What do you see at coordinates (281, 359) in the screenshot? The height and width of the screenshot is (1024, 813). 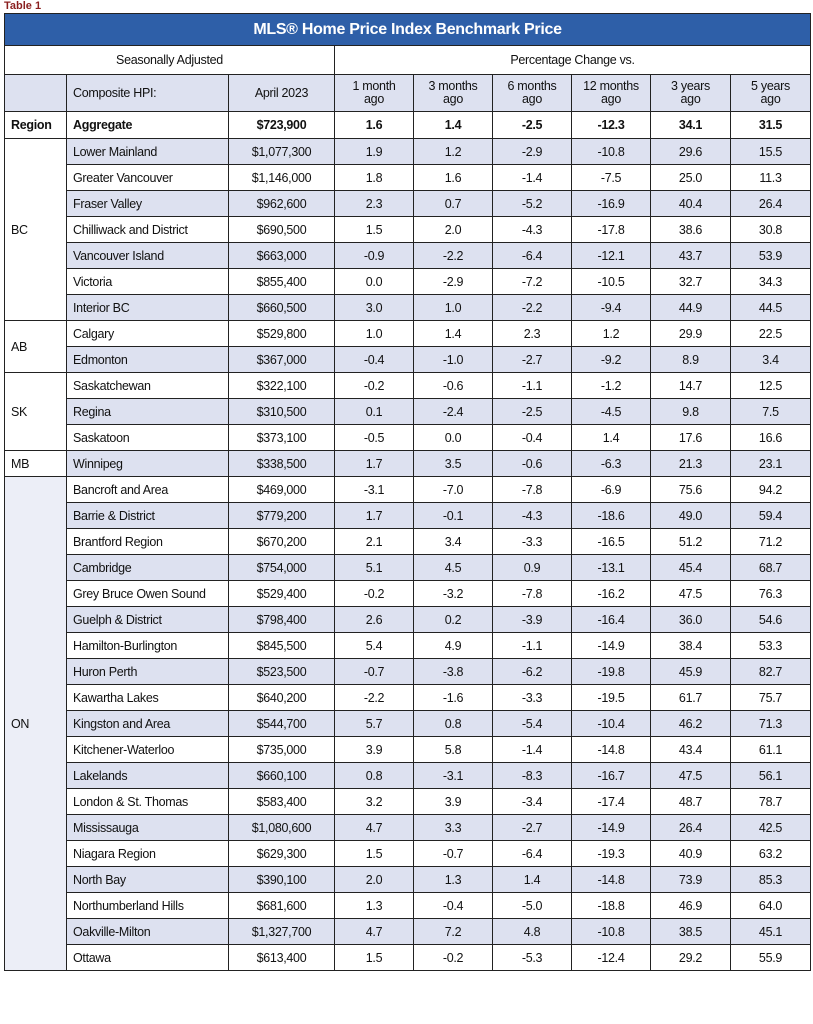 I see `benchmark-price: $367,000` at bounding box center [281, 359].